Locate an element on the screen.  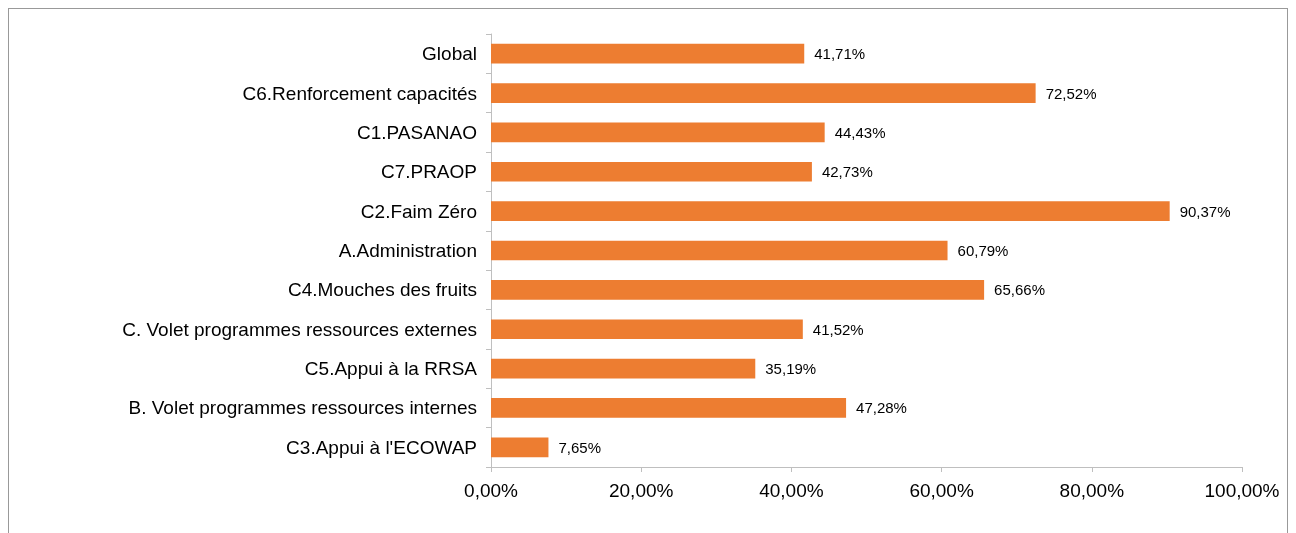
y-tick-label: C3.Appui à l'ECOWAP is located at coordinates (381, 447).